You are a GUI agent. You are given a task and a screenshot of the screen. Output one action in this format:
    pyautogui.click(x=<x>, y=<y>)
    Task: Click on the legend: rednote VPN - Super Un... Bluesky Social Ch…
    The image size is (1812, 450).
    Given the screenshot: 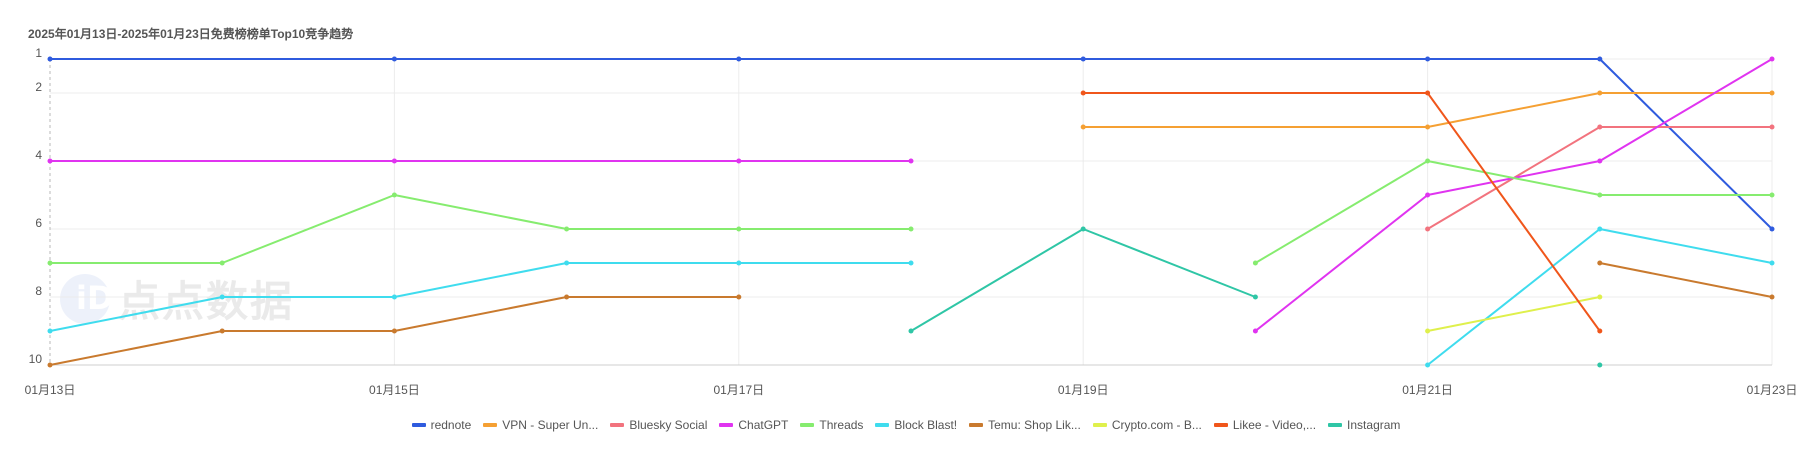 What is the action you would take?
    pyautogui.click(x=906, y=425)
    